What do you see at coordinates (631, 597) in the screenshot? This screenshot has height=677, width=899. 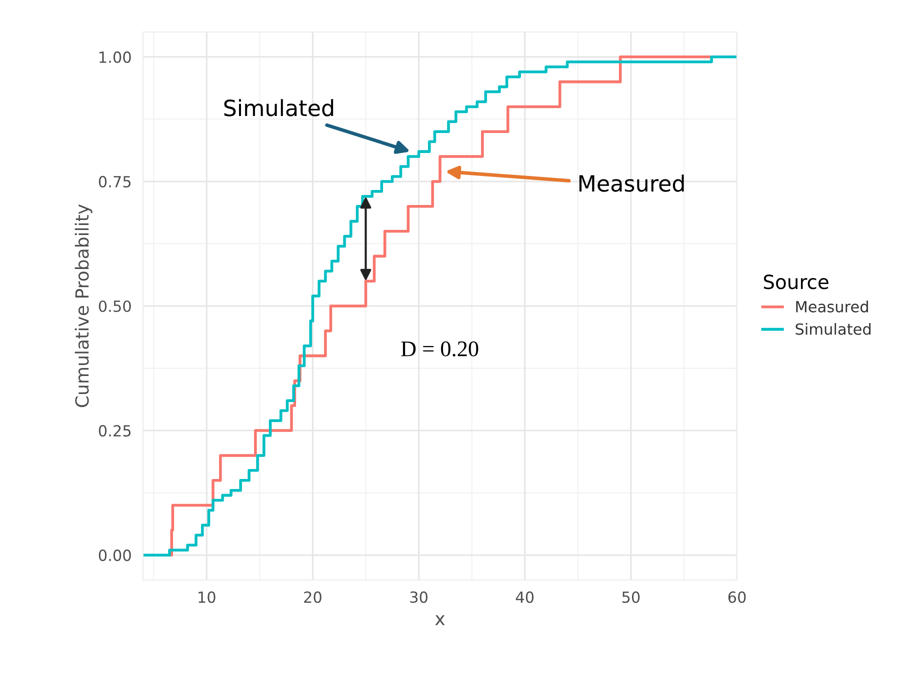 I see `x-tick-label: 50` at bounding box center [631, 597].